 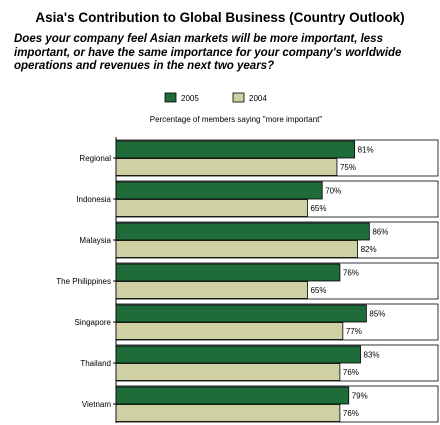 I want to click on category-label: Regional, so click(x=95, y=158).